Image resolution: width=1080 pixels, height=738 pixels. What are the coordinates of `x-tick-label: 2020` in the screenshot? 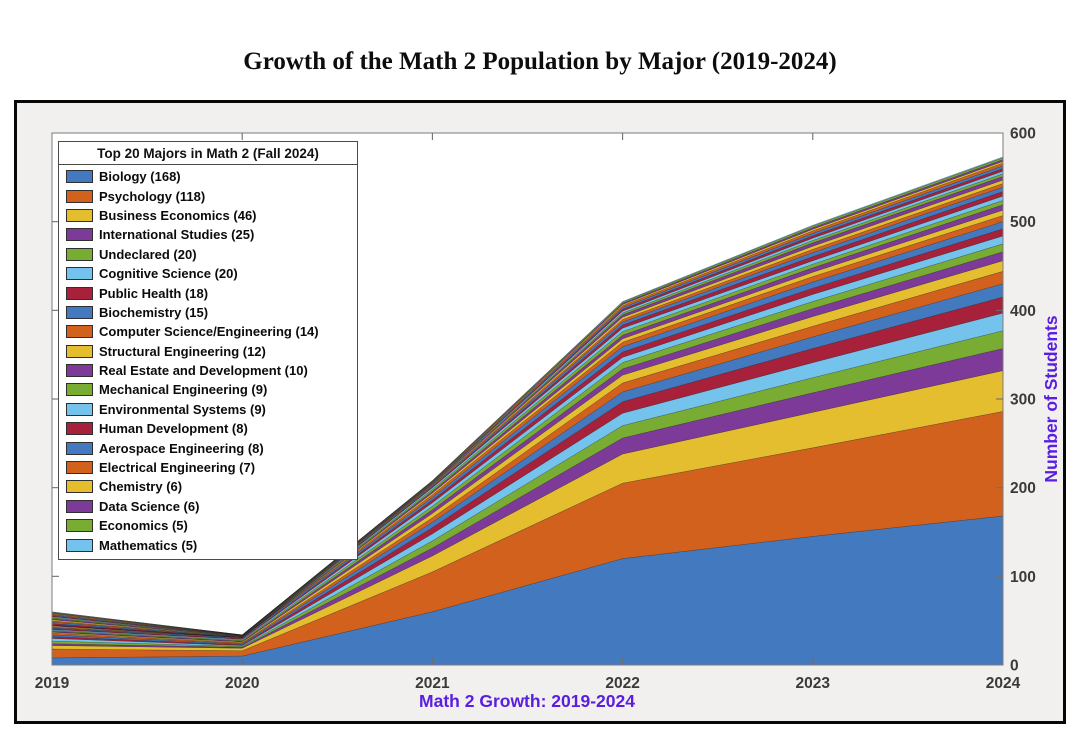 It's located at (242, 683).